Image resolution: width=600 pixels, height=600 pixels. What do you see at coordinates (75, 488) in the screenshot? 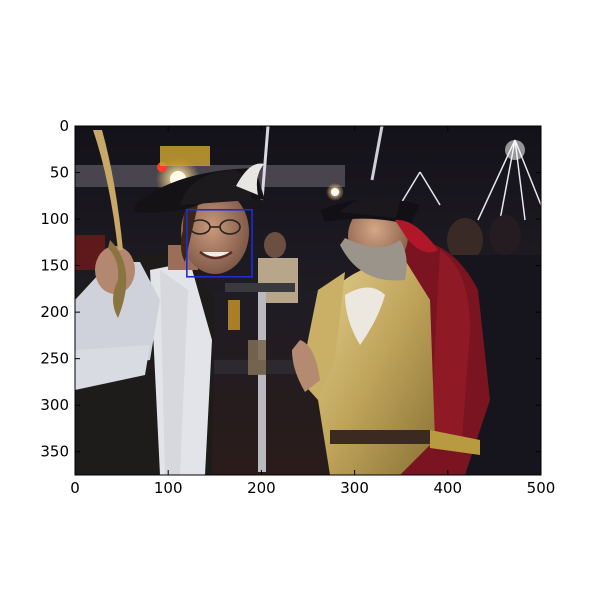
I see `x-tick-label: 0` at bounding box center [75, 488].